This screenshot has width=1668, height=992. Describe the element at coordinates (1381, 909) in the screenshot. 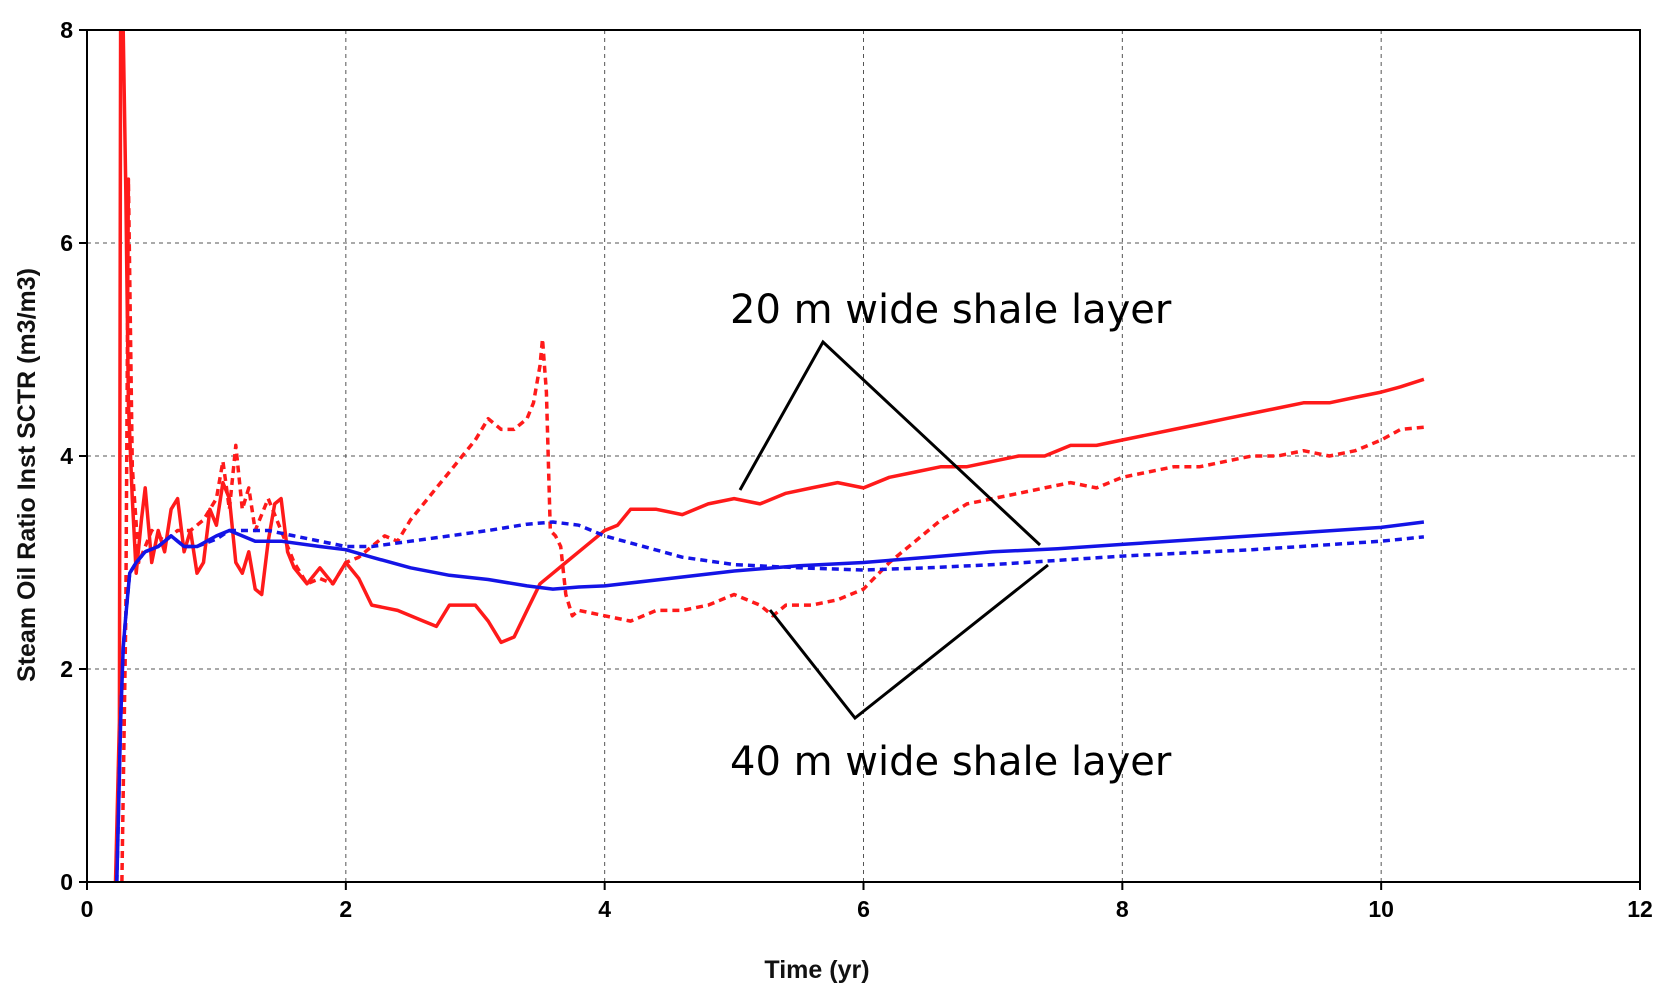

I see `x-tick-label: 10` at that location.